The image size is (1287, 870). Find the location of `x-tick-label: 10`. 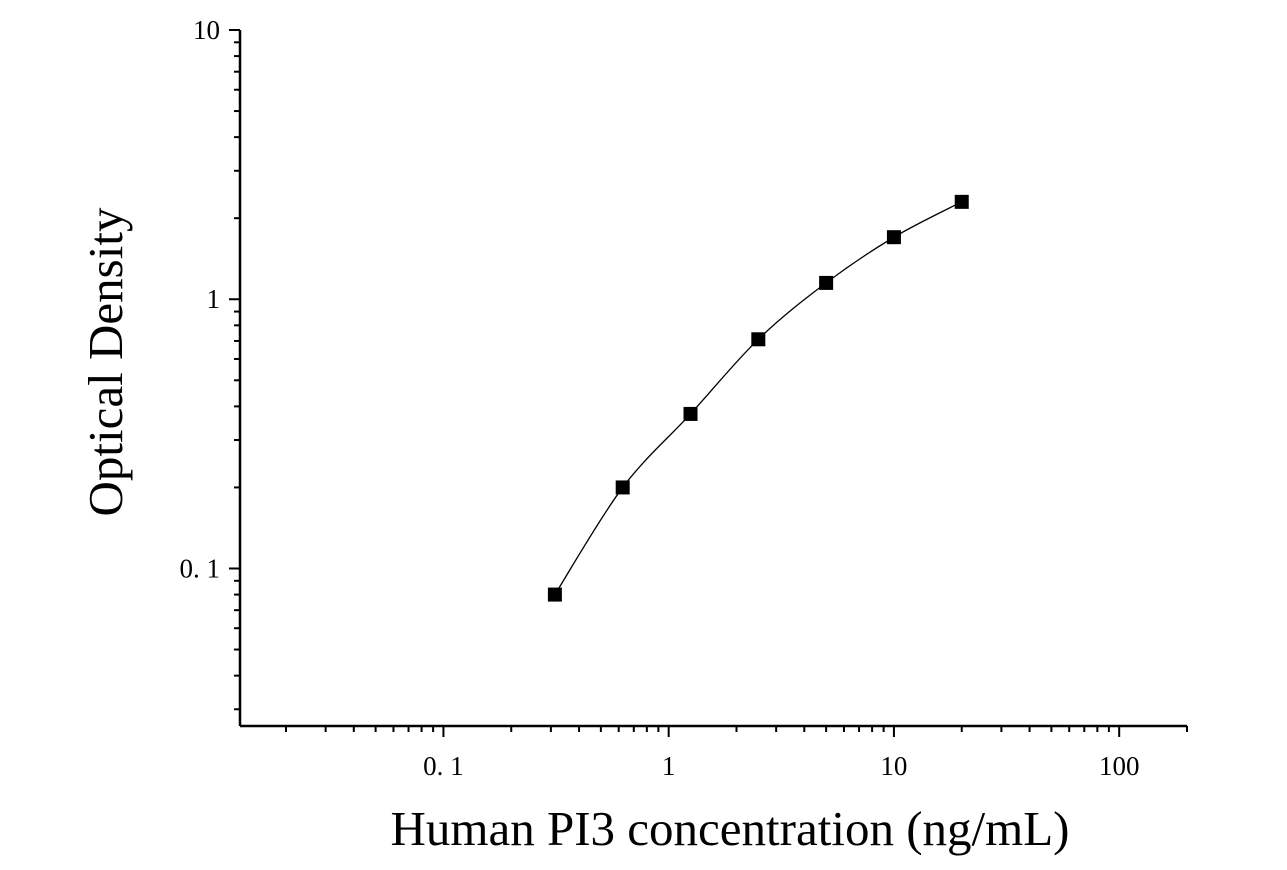

x-tick-label: 10 is located at coordinates (893, 766).